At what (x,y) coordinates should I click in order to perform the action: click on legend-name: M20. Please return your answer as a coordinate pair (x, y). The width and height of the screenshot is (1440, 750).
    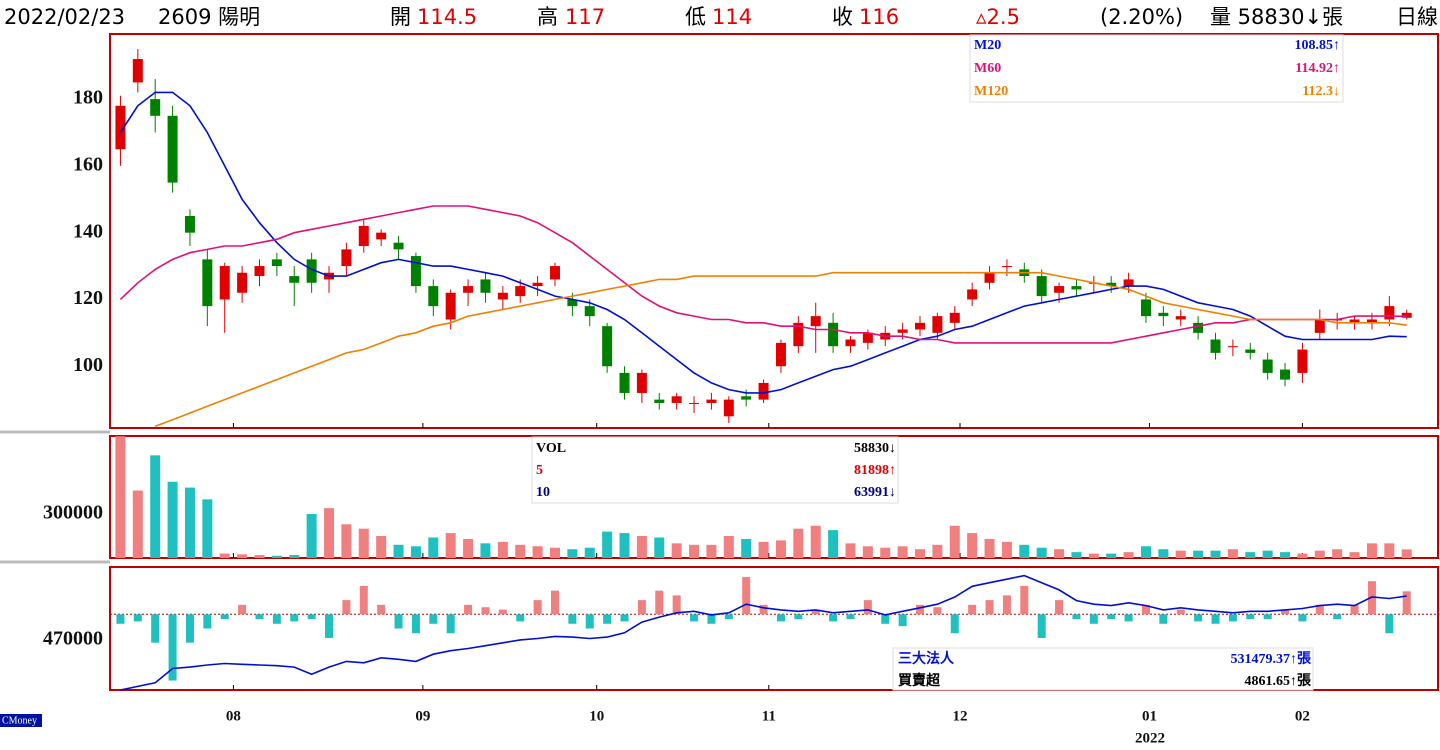
    Looking at the image, I should click on (987, 45).